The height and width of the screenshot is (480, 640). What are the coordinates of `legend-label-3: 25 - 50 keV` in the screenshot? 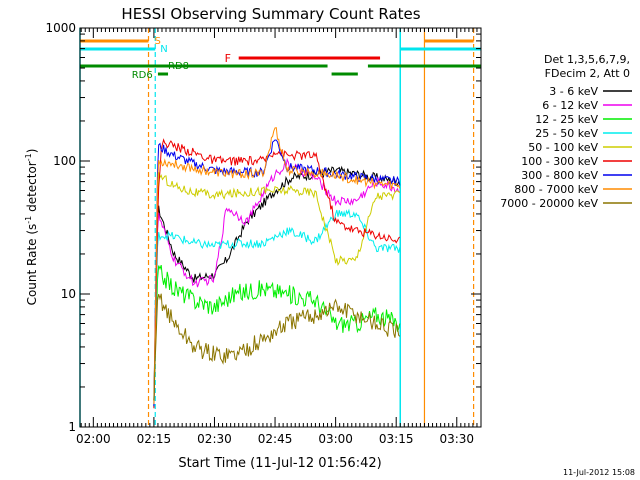 It's located at (566, 133).